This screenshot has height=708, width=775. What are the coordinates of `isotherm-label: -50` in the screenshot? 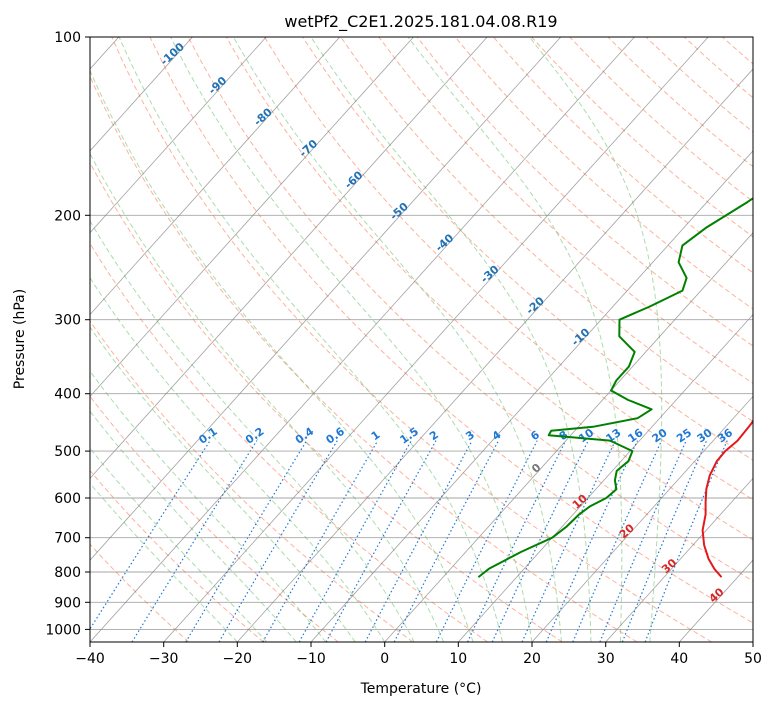 It's located at (399, 211).